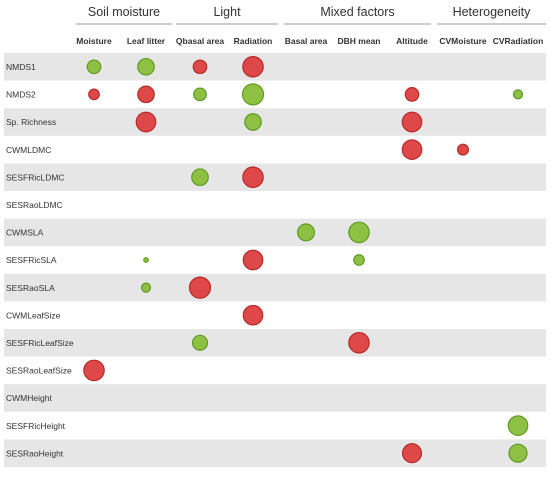  What do you see at coordinates (463, 41) in the screenshot?
I see `column-header-cvmoisture: CVMoisture` at bounding box center [463, 41].